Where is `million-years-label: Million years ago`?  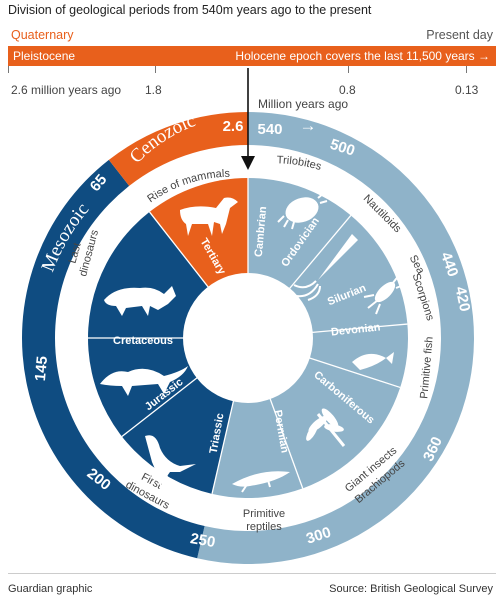 million-years-label: Million years ago is located at coordinates (303, 104).